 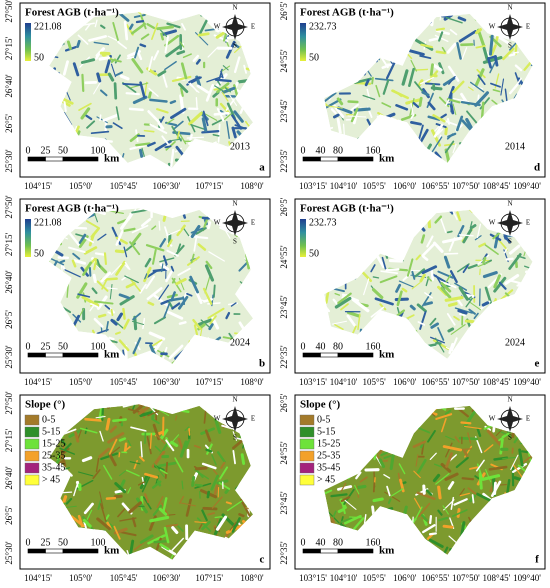 What do you see at coordinates (386, 551) in the screenshot?
I see `scale-unit: km` at bounding box center [386, 551].